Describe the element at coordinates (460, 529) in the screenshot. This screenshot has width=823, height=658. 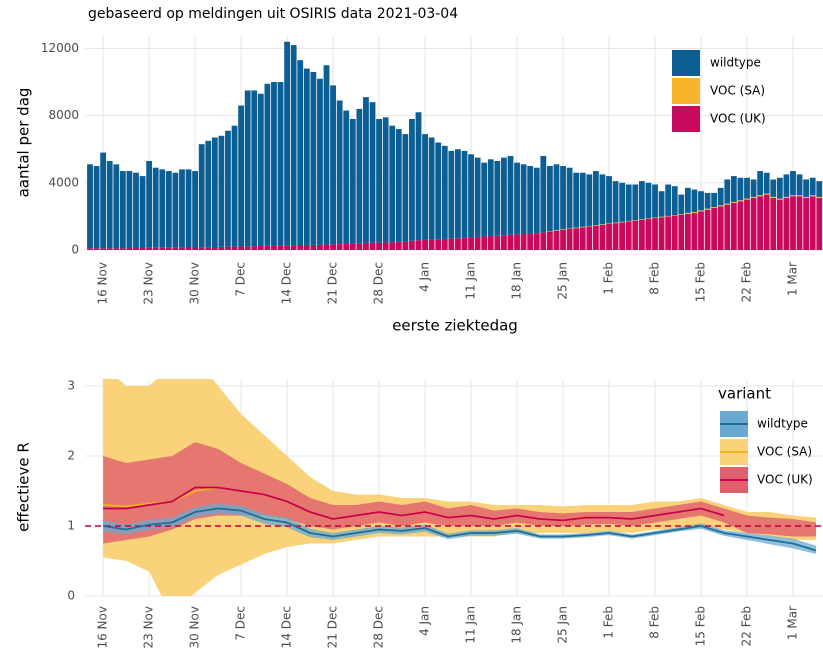
I see `line` at that location.